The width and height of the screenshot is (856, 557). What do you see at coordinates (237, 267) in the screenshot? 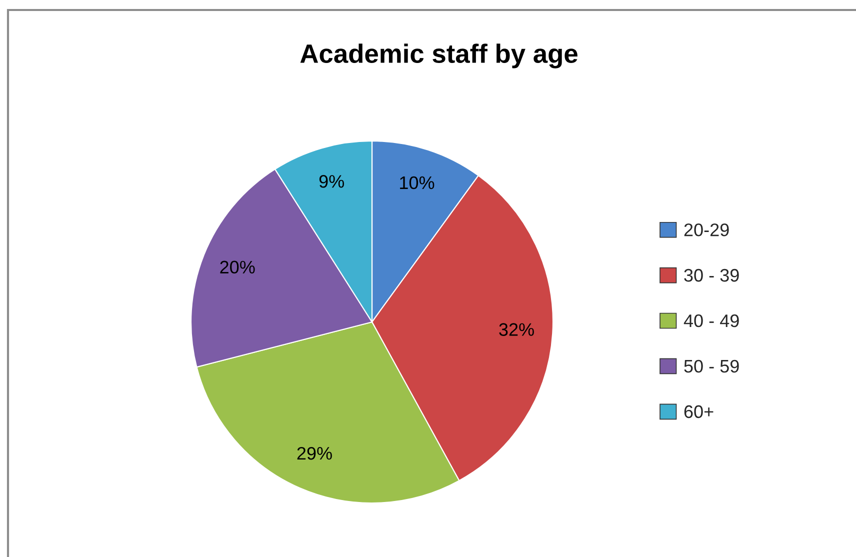
I see `data-label: 20%` at bounding box center [237, 267].